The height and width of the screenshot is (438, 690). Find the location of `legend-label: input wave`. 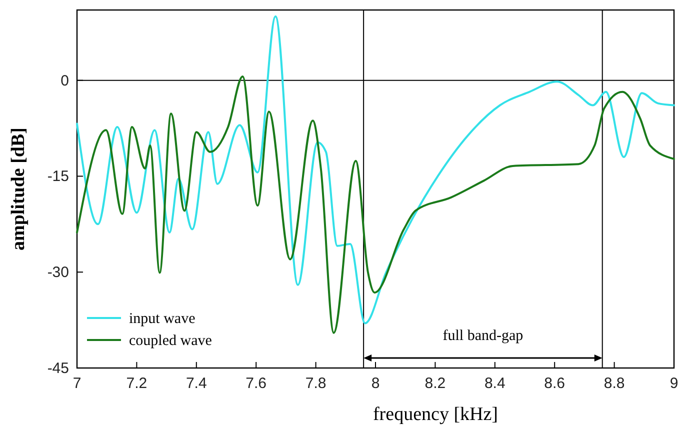

legend-label: input wave is located at coordinates (162, 319).